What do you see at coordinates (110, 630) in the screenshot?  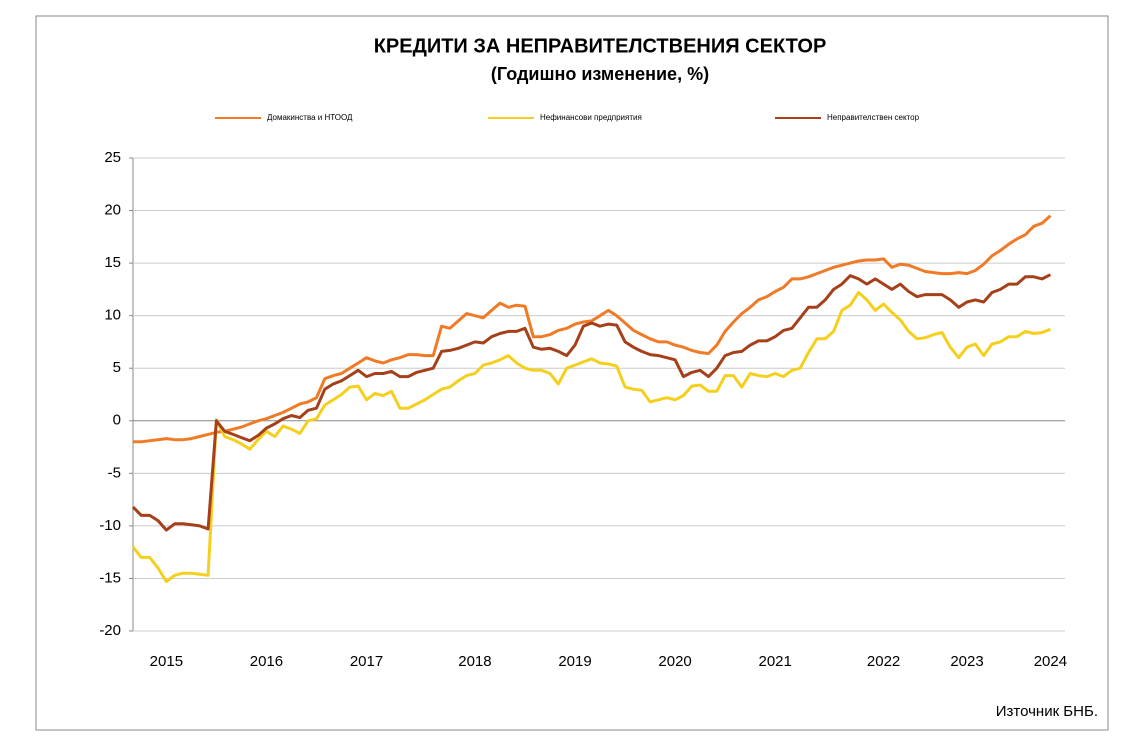 I see `y-tick-label: -20` at bounding box center [110, 630].